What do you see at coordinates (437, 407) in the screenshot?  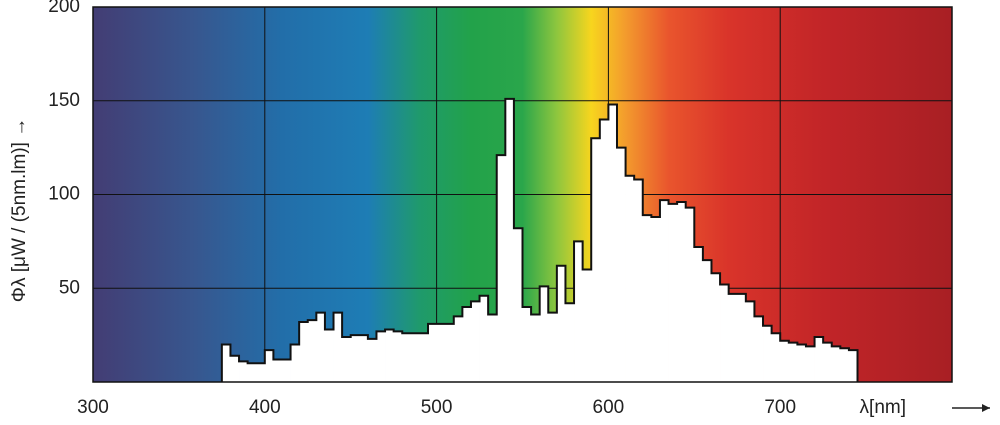 I see `x-tick-label: 500` at bounding box center [437, 407].